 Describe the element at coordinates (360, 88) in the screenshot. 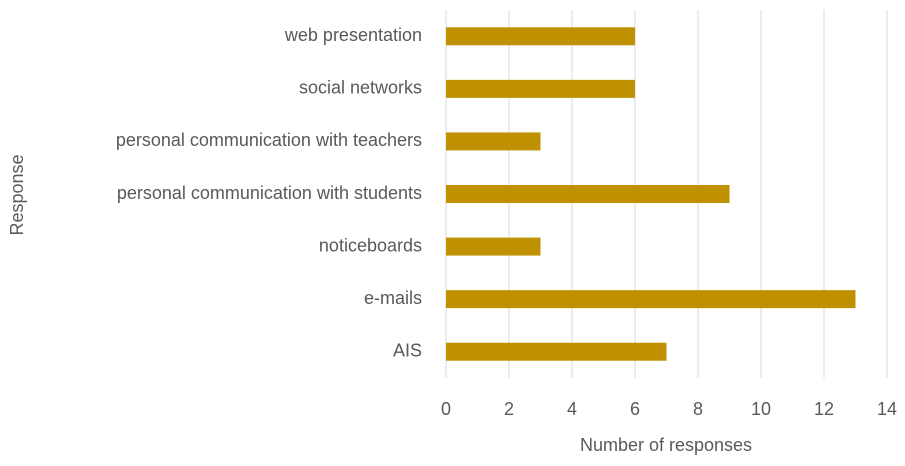

I see `y-tick-label: social networks` at that location.